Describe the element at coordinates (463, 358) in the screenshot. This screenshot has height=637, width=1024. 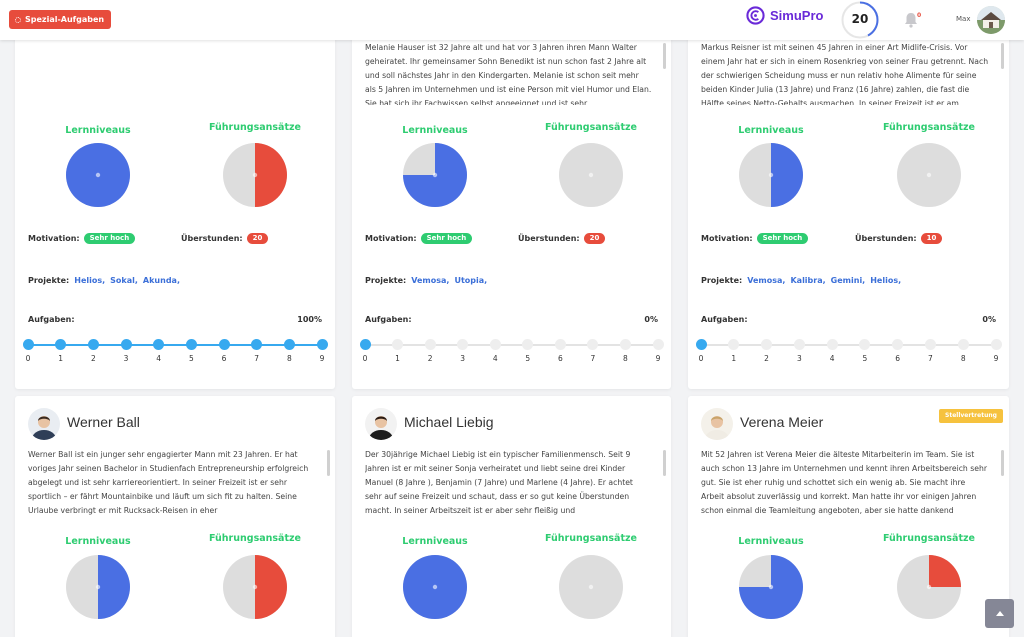
I see `tasks-slider-tick: 3` at that location.